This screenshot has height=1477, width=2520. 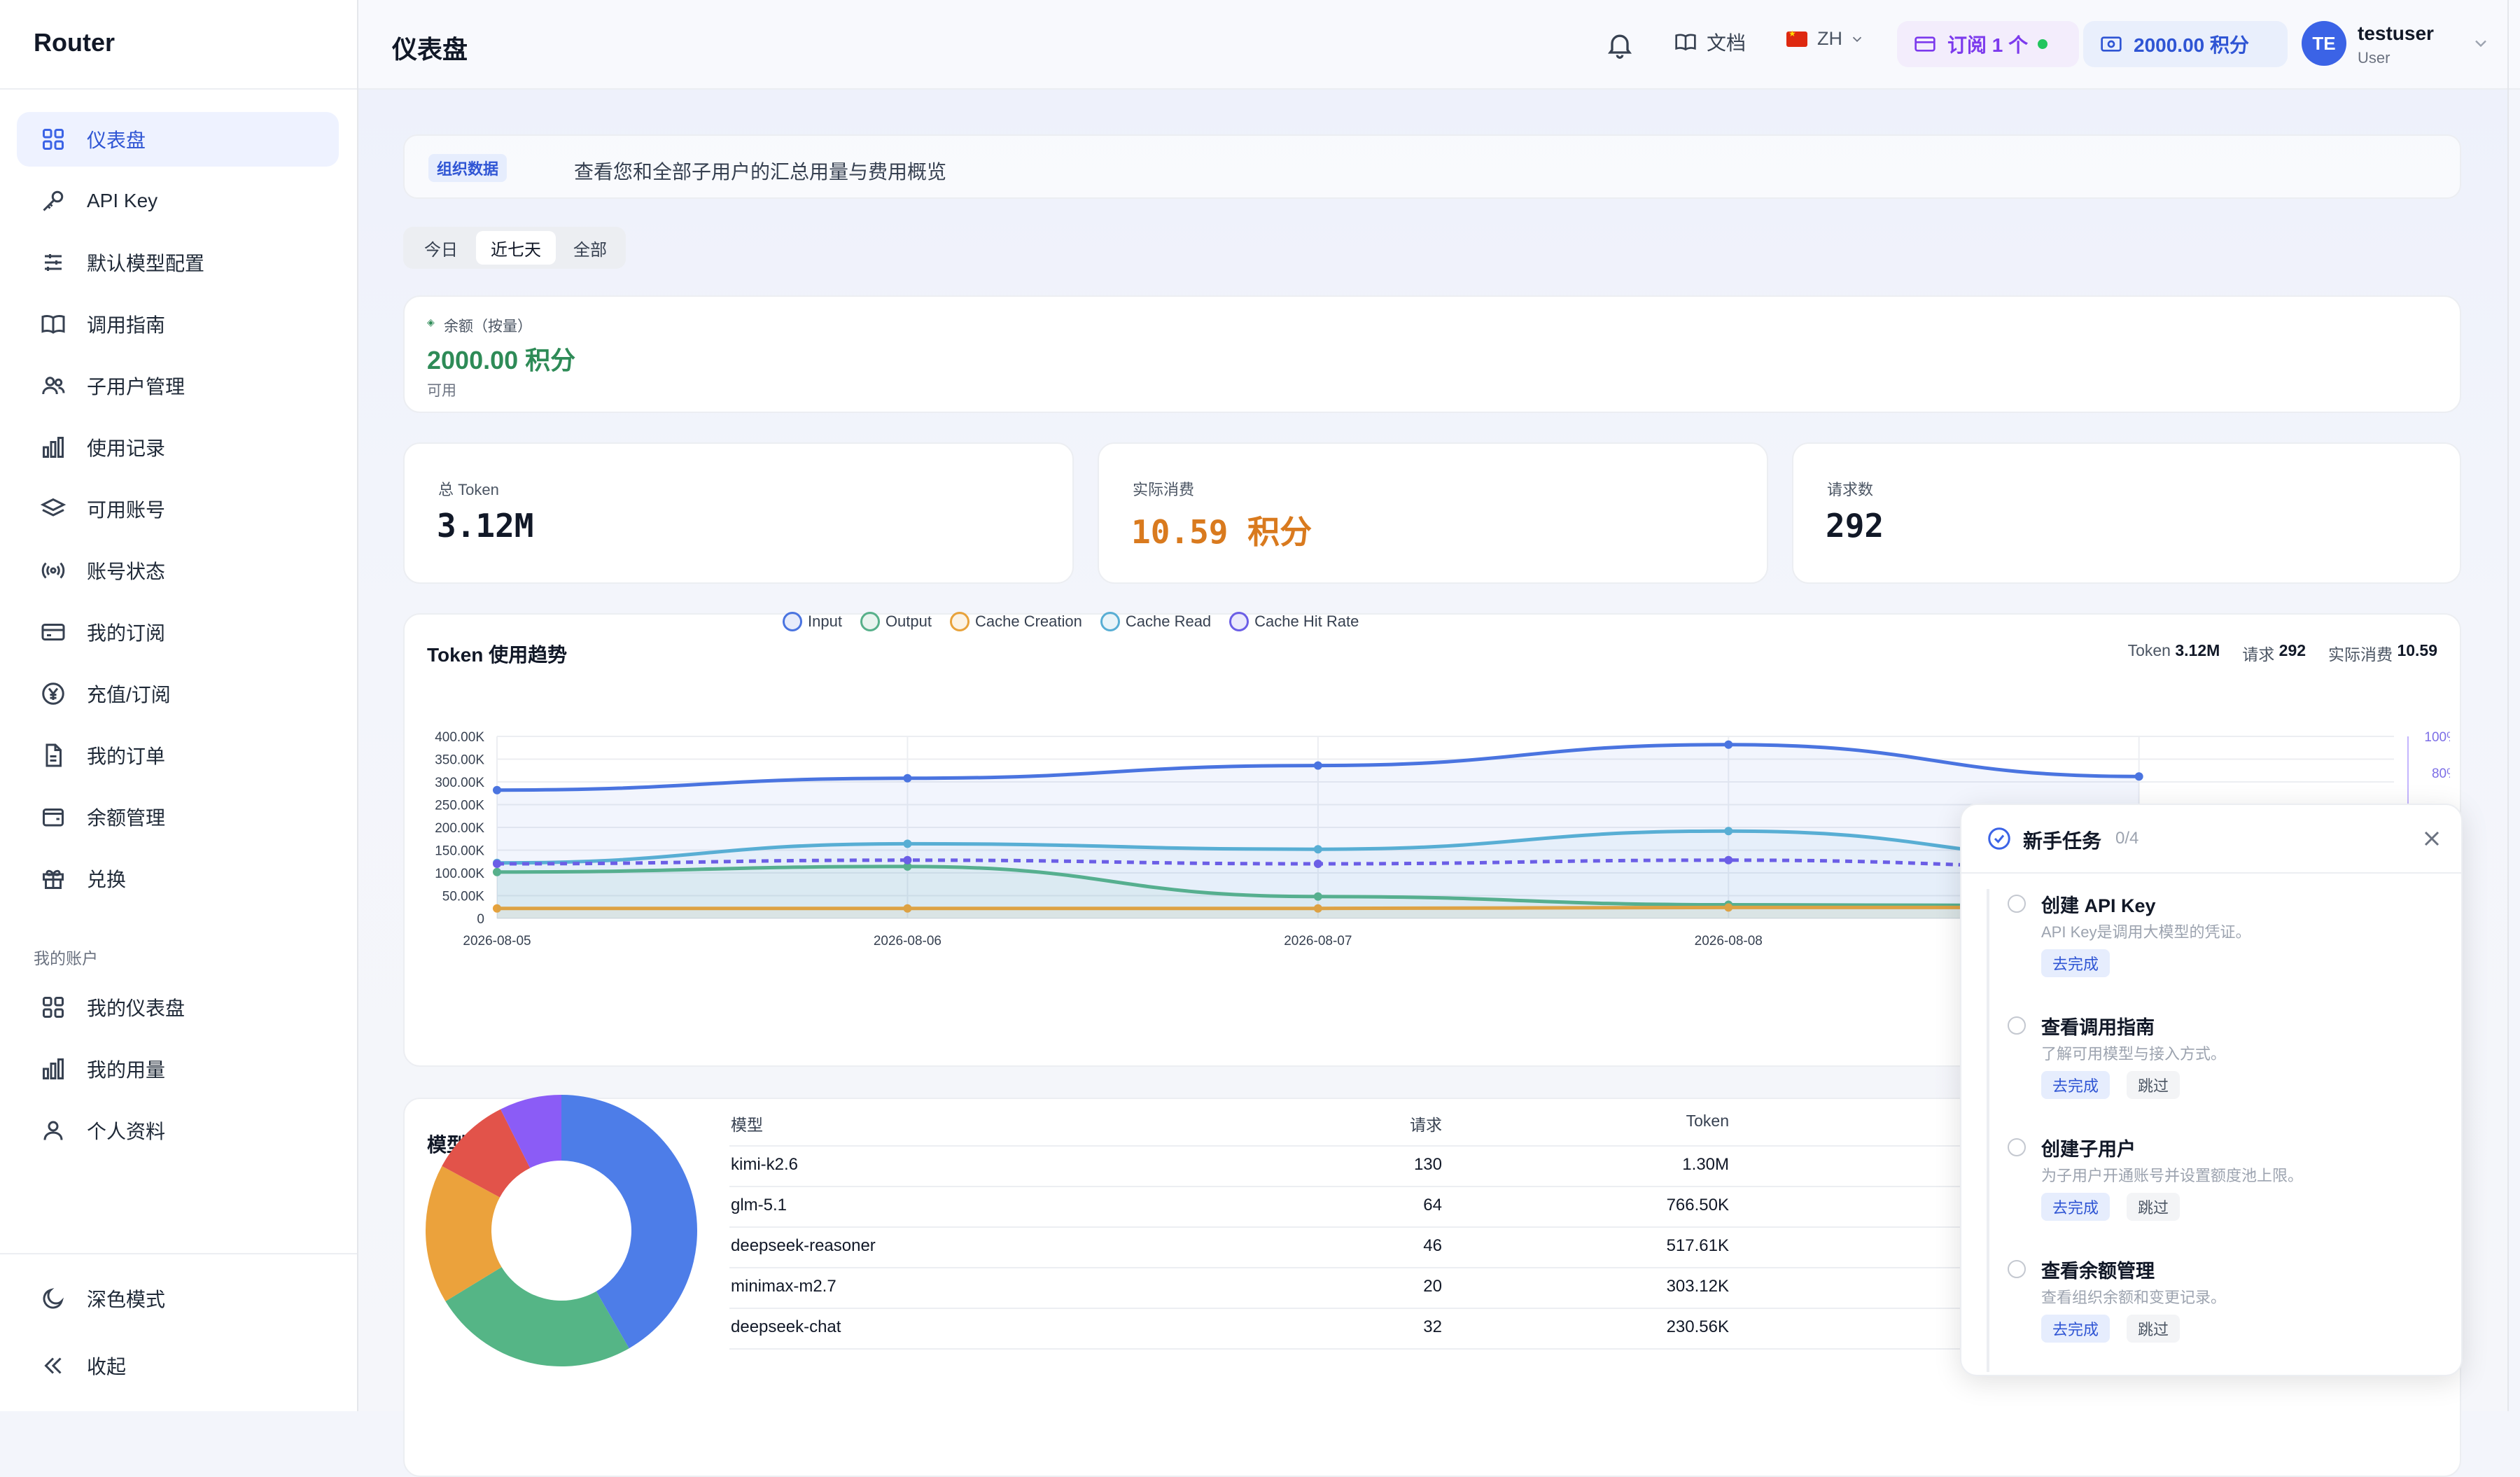 I want to click on bell-icon, so click(x=1619, y=44).